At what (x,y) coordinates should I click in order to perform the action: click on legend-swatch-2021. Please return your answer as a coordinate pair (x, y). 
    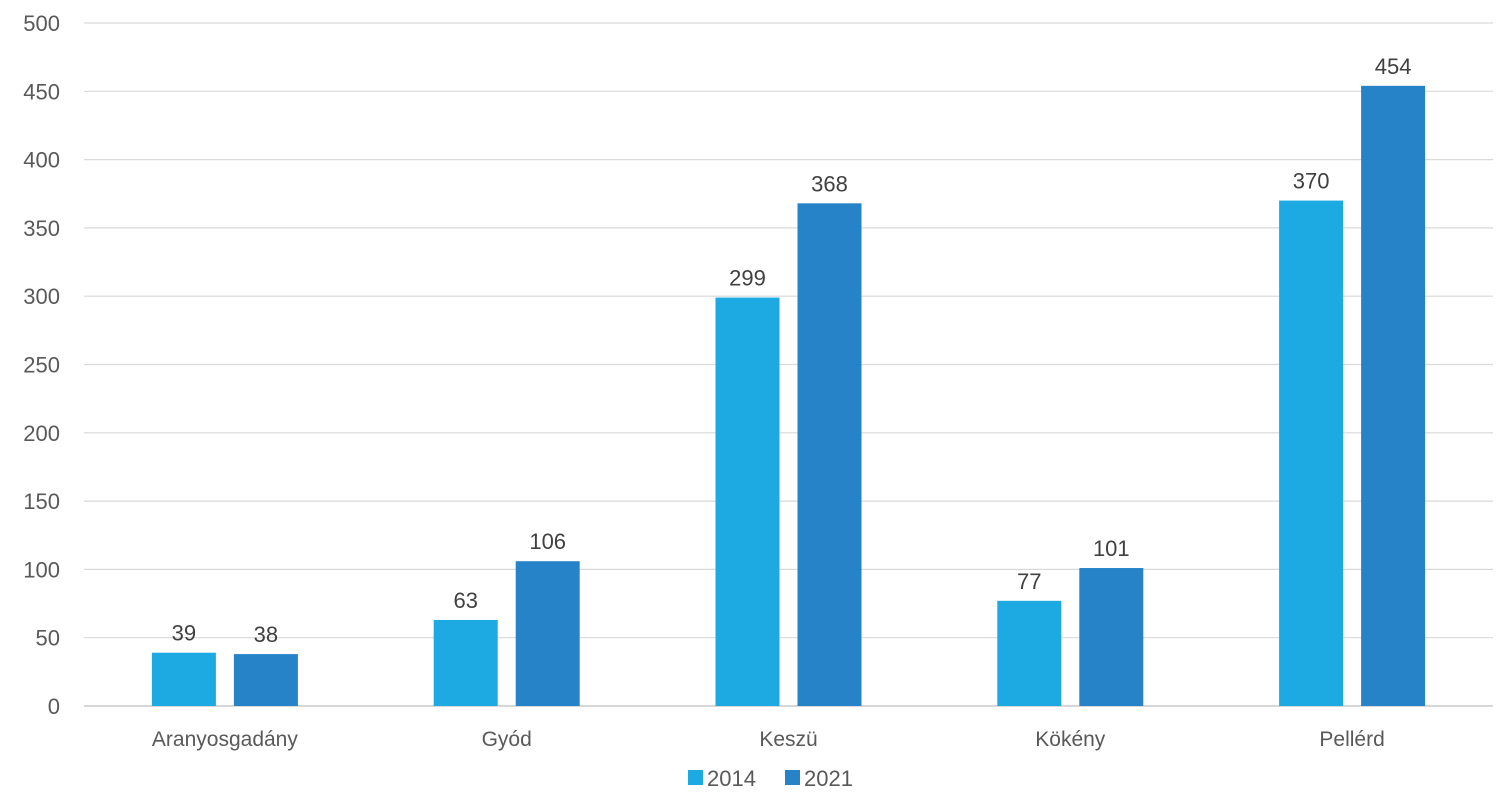
    Looking at the image, I should click on (792, 777).